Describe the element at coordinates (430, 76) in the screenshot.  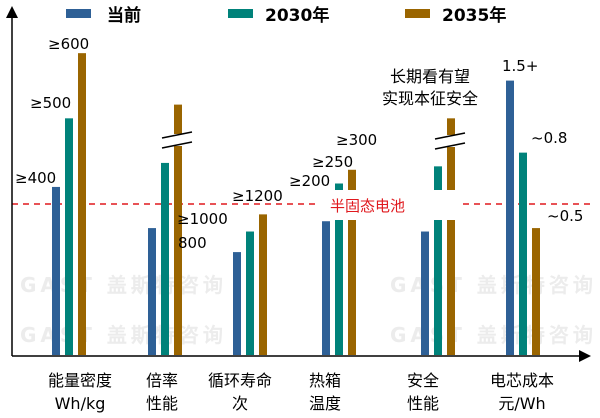
I see `annotation-line1: 长期看有望` at that location.